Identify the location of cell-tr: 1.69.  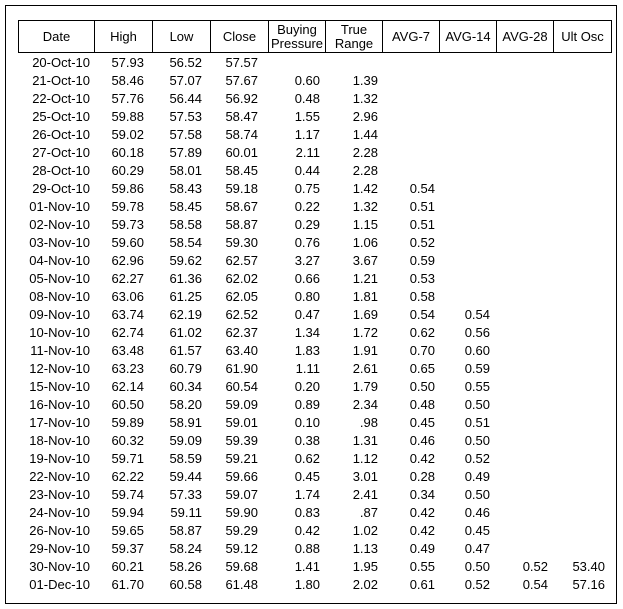
(365, 314).